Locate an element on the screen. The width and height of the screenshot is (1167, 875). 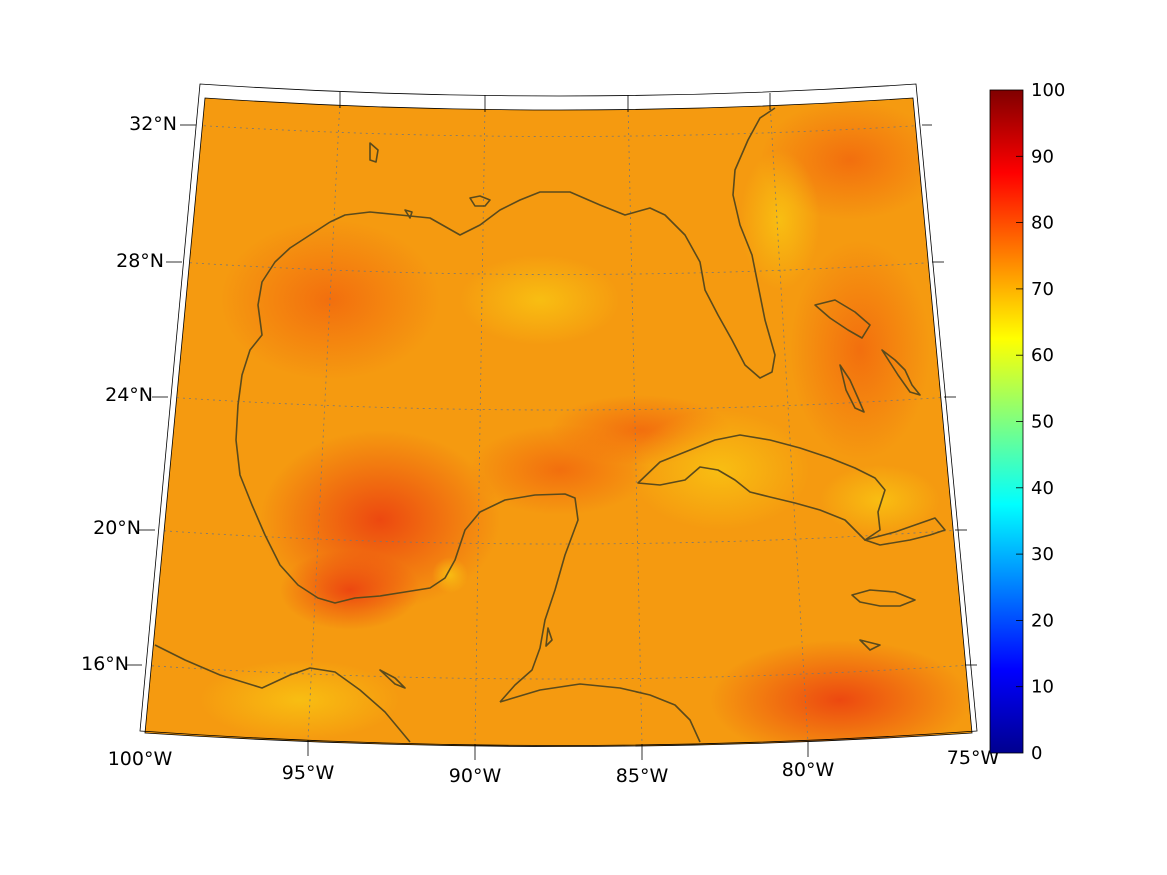
lat-label: 32°N is located at coordinates (153, 124).